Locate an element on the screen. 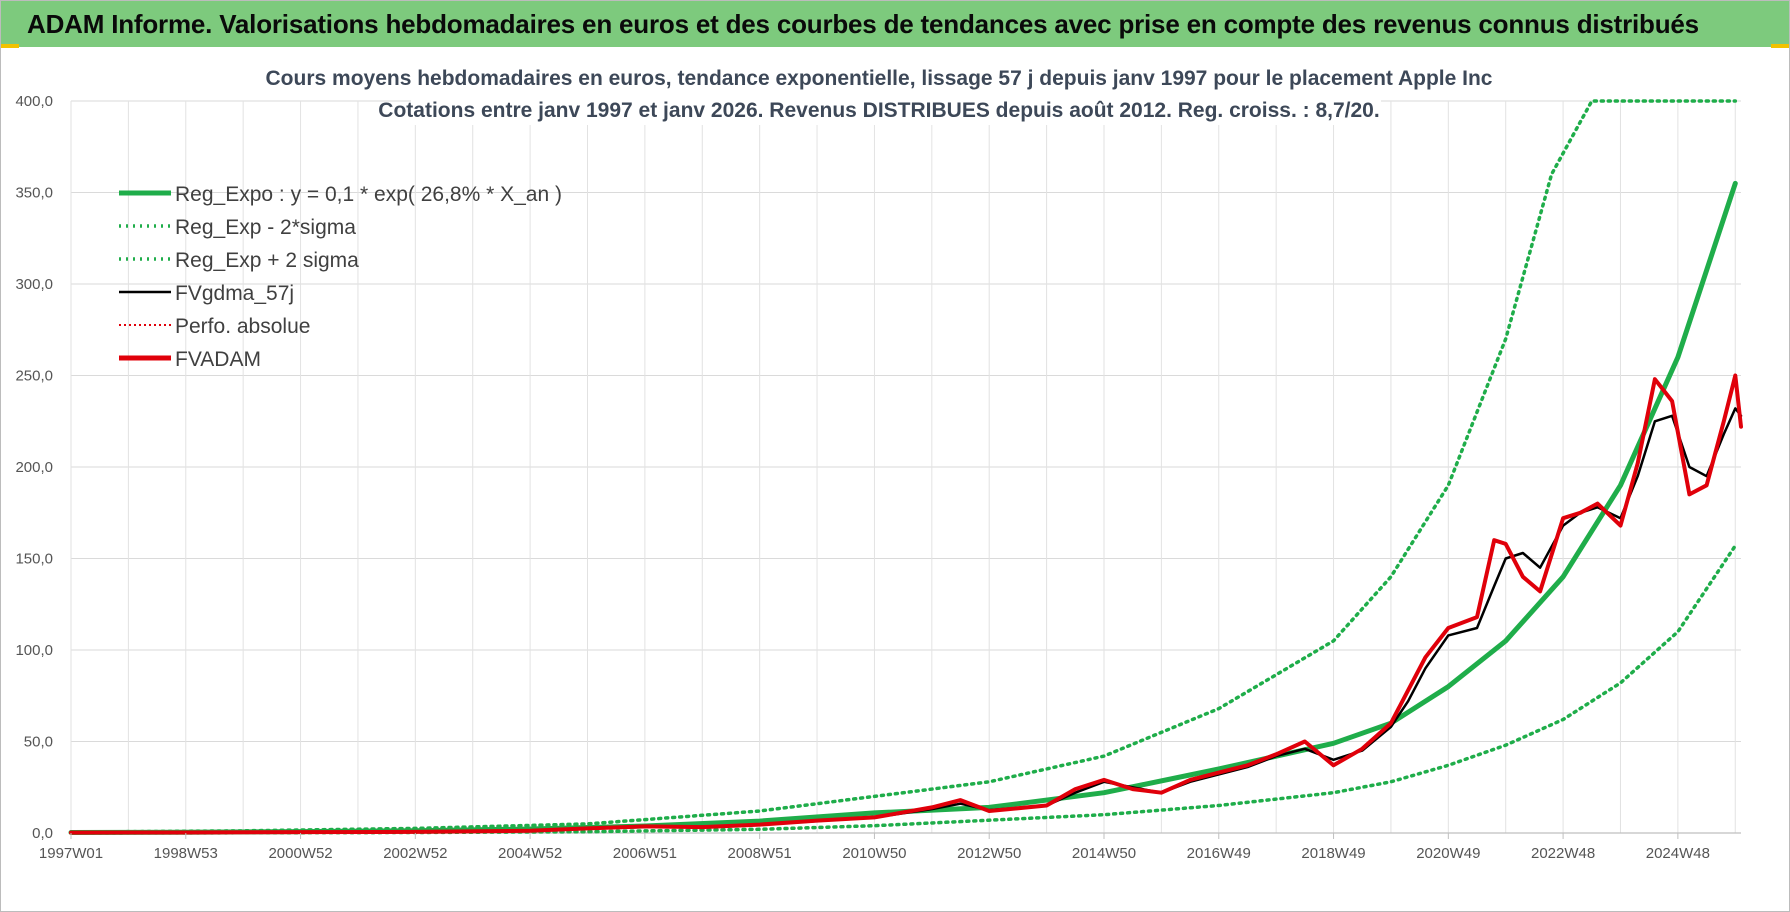  legend-label: Reg_Expo : y = 0,1 * exp( 26,8% * X_an ) is located at coordinates (368, 194).